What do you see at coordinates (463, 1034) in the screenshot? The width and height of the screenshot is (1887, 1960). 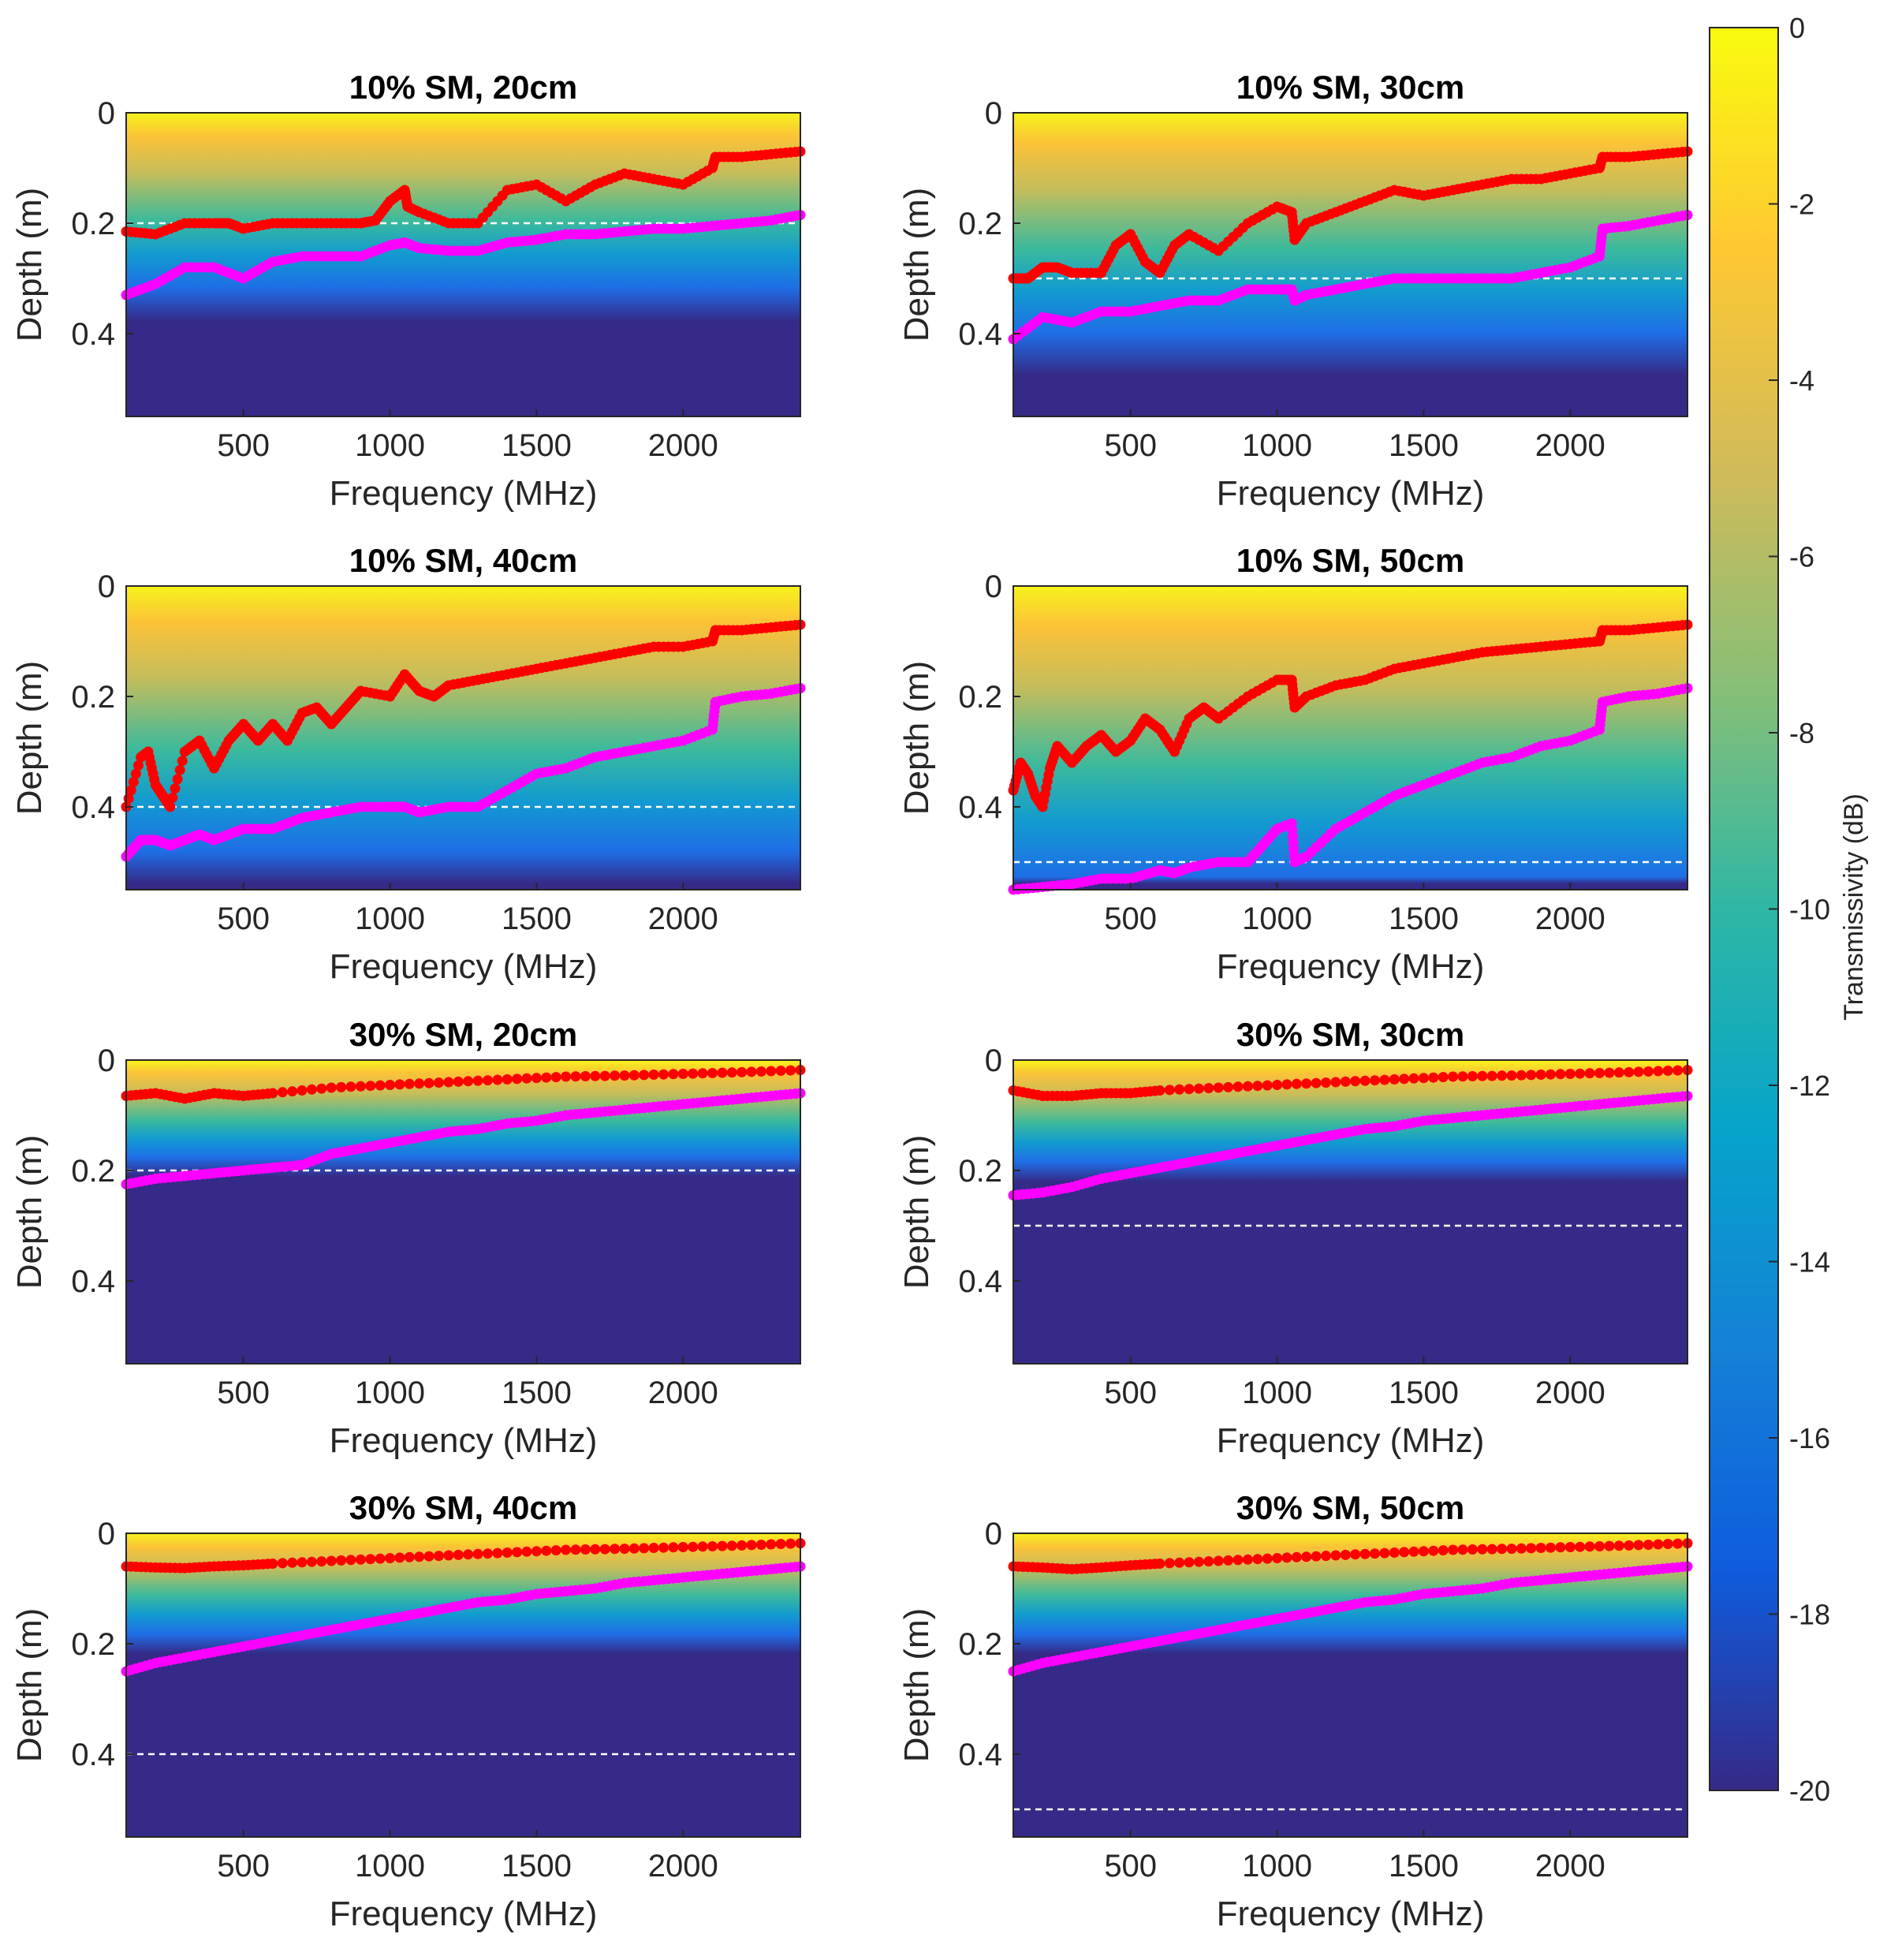 I see `subplot-title: 30% SM, 20cm` at bounding box center [463, 1034].